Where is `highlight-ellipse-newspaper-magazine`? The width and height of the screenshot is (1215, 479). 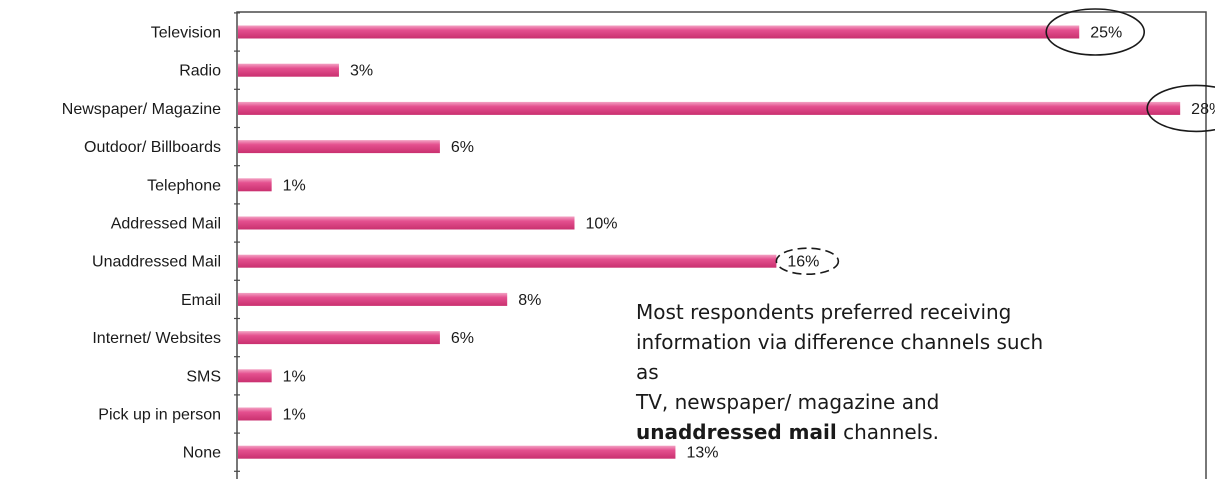 highlight-ellipse-newspaper-magazine is located at coordinates (1180, 108).